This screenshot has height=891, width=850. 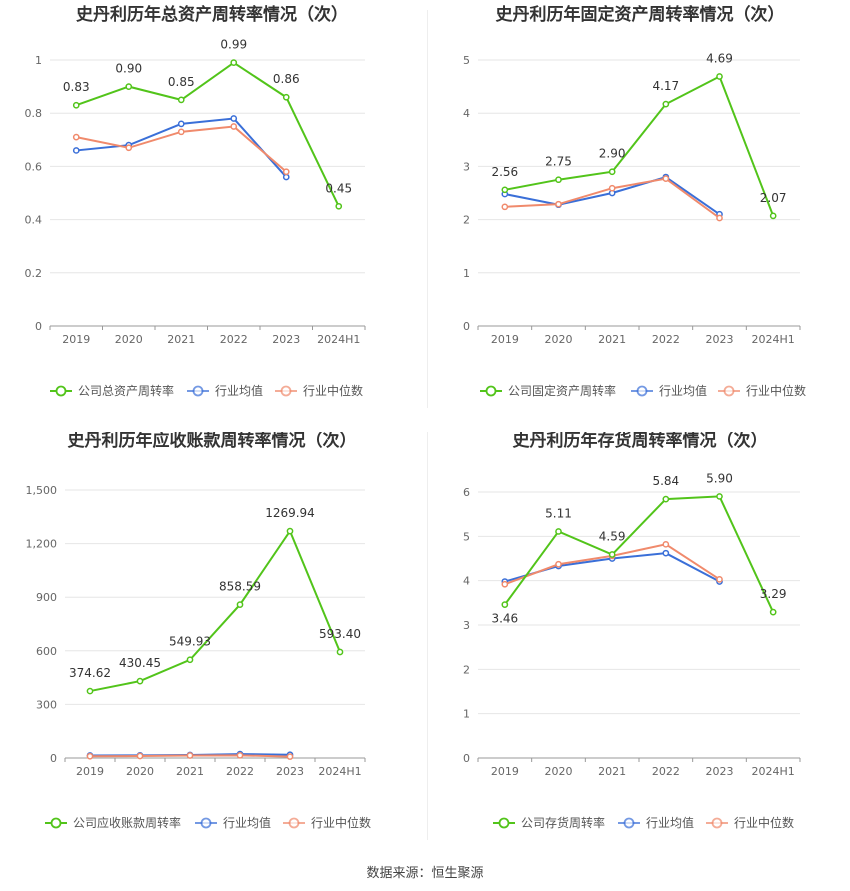 What do you see at coordinates (34, 273) in the screenshot?
I see `y-tick-label: 0.2` at bounding box center [34, 273].